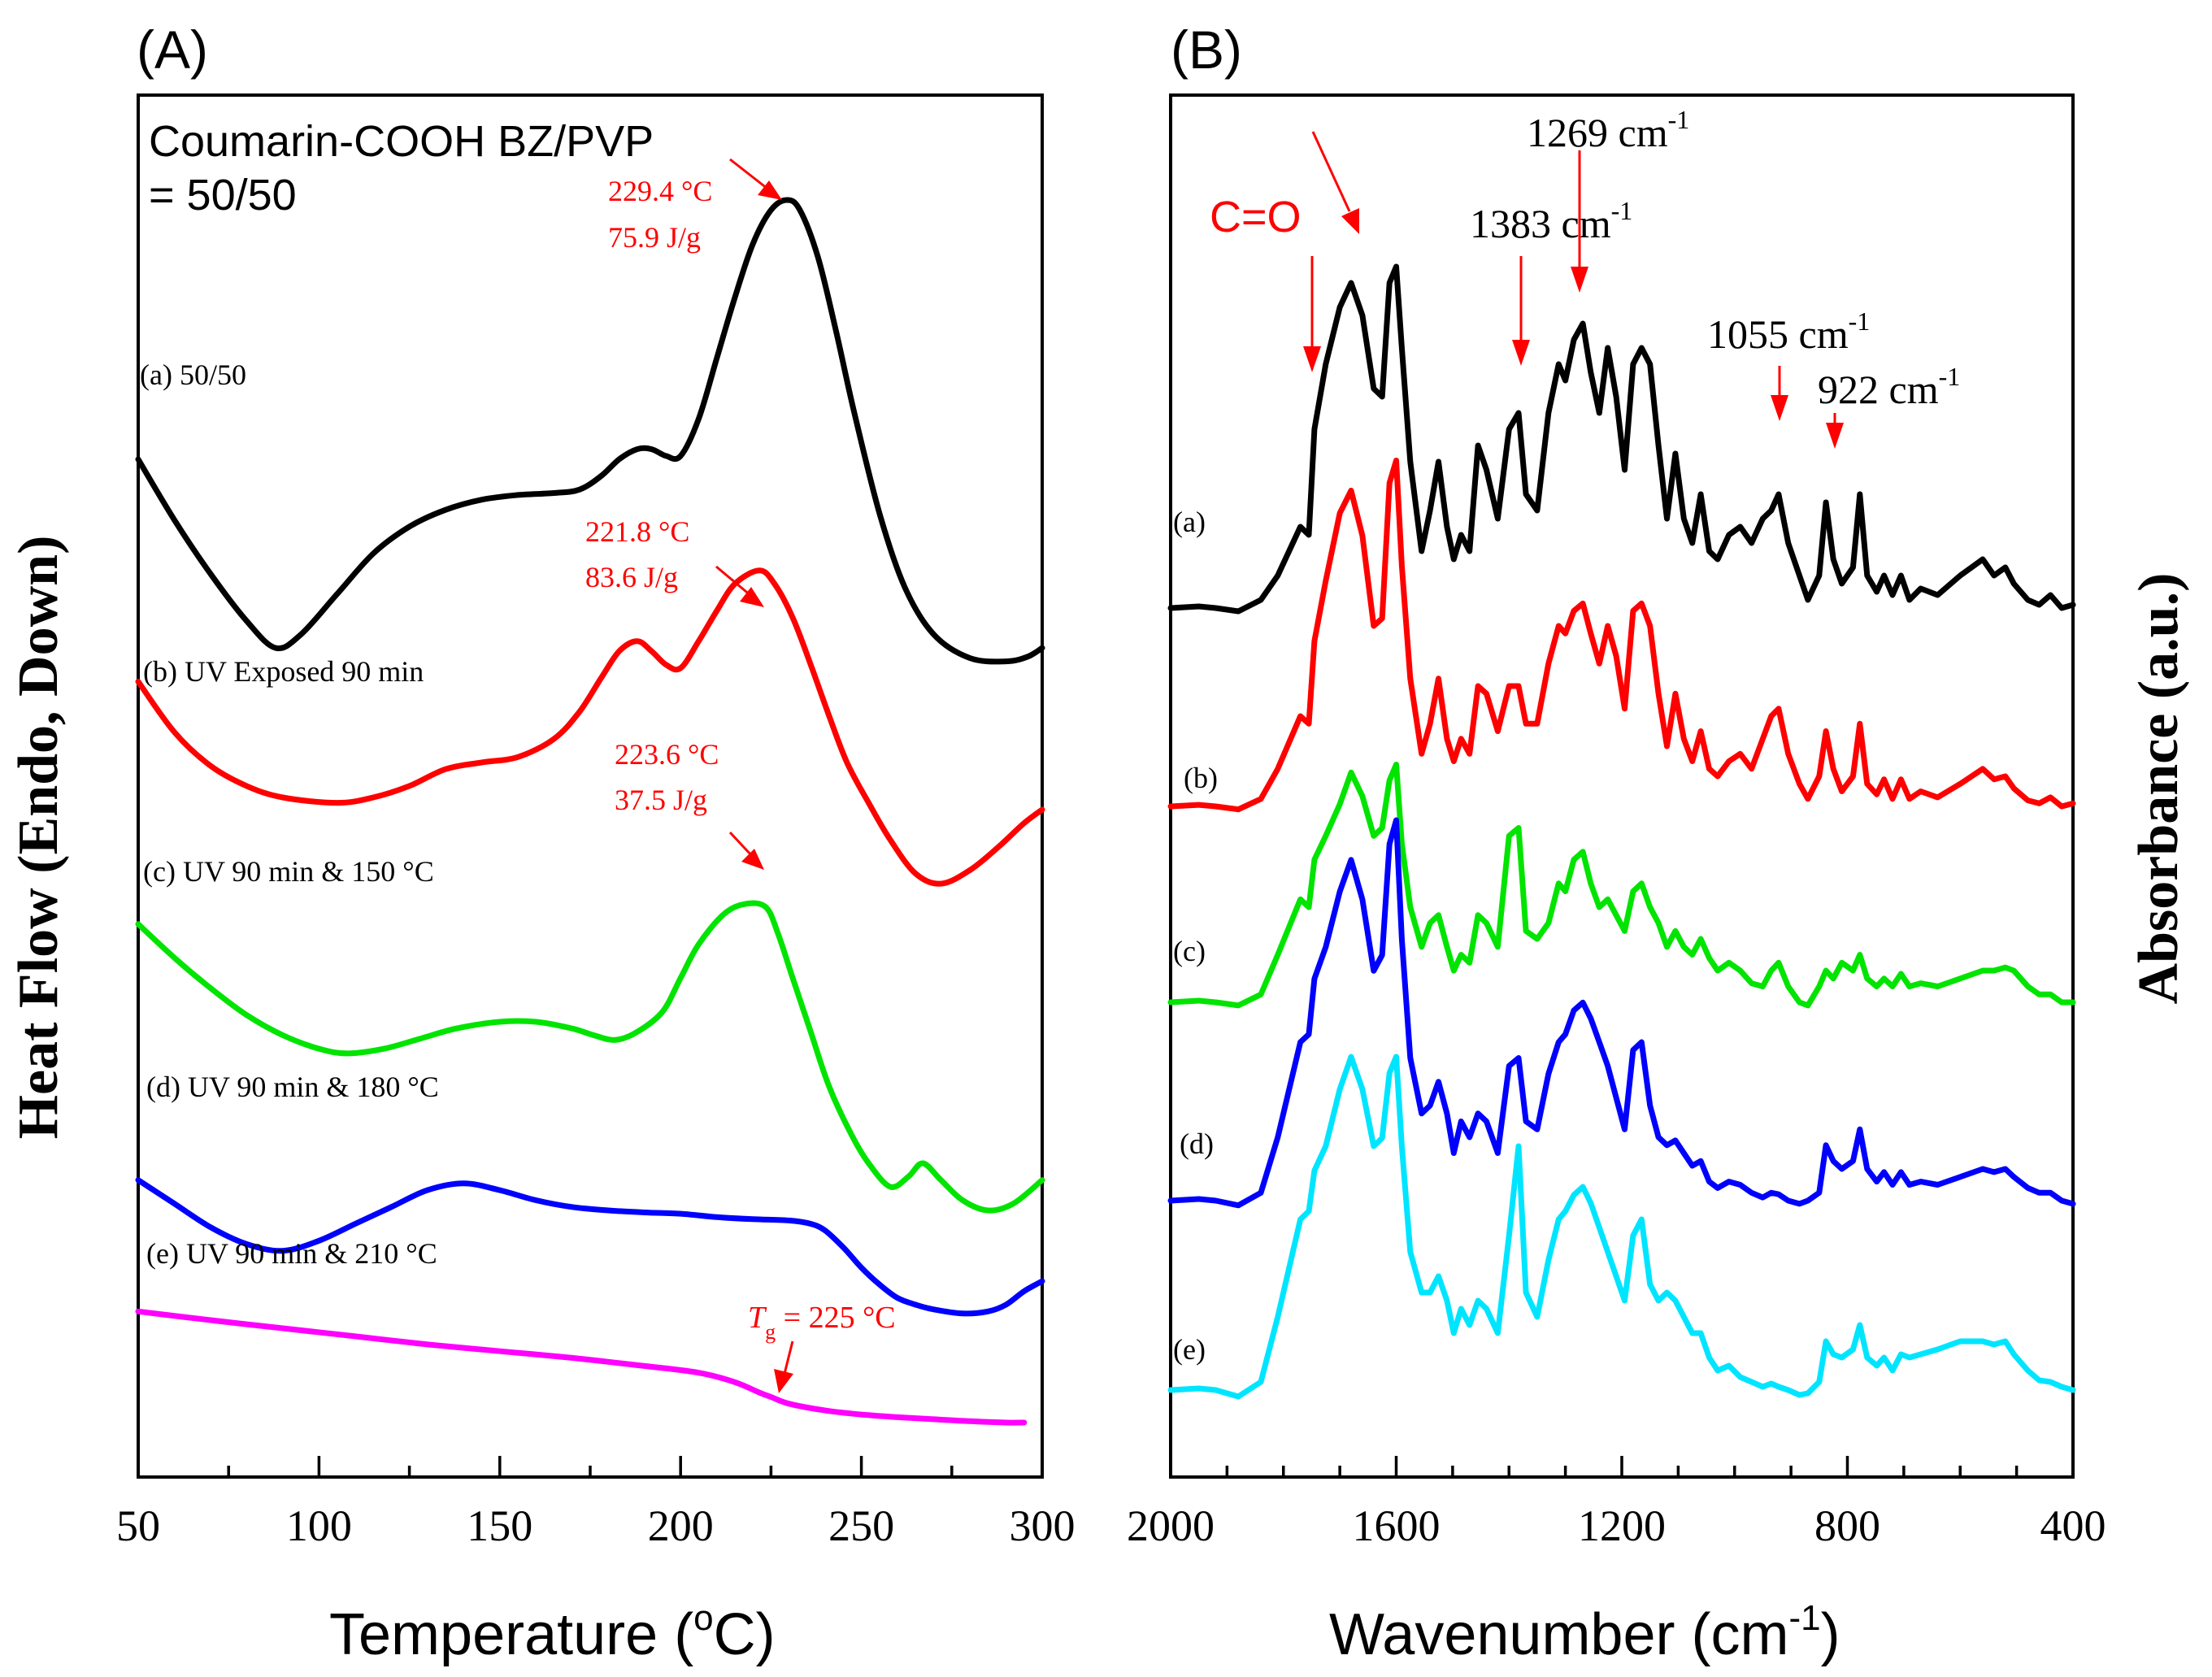 The image size is (2212, 1677). Describe the element at coordinates (1621, 1013) in the screenshot. I see `ftir-spectrum-d` at that location.